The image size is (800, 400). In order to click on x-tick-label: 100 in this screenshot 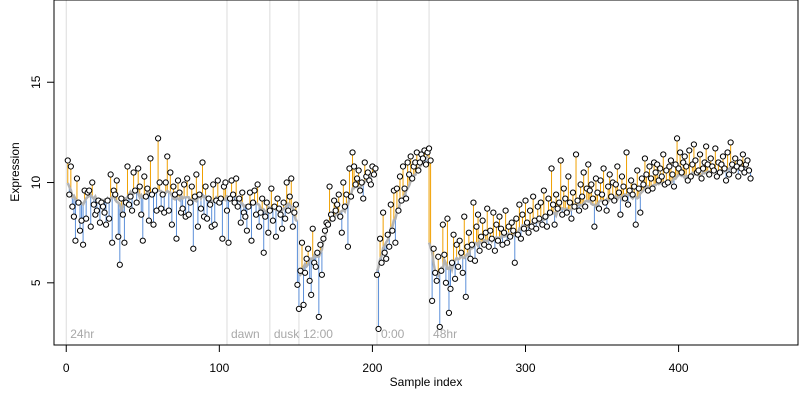, I will do `click(219, 368)`.